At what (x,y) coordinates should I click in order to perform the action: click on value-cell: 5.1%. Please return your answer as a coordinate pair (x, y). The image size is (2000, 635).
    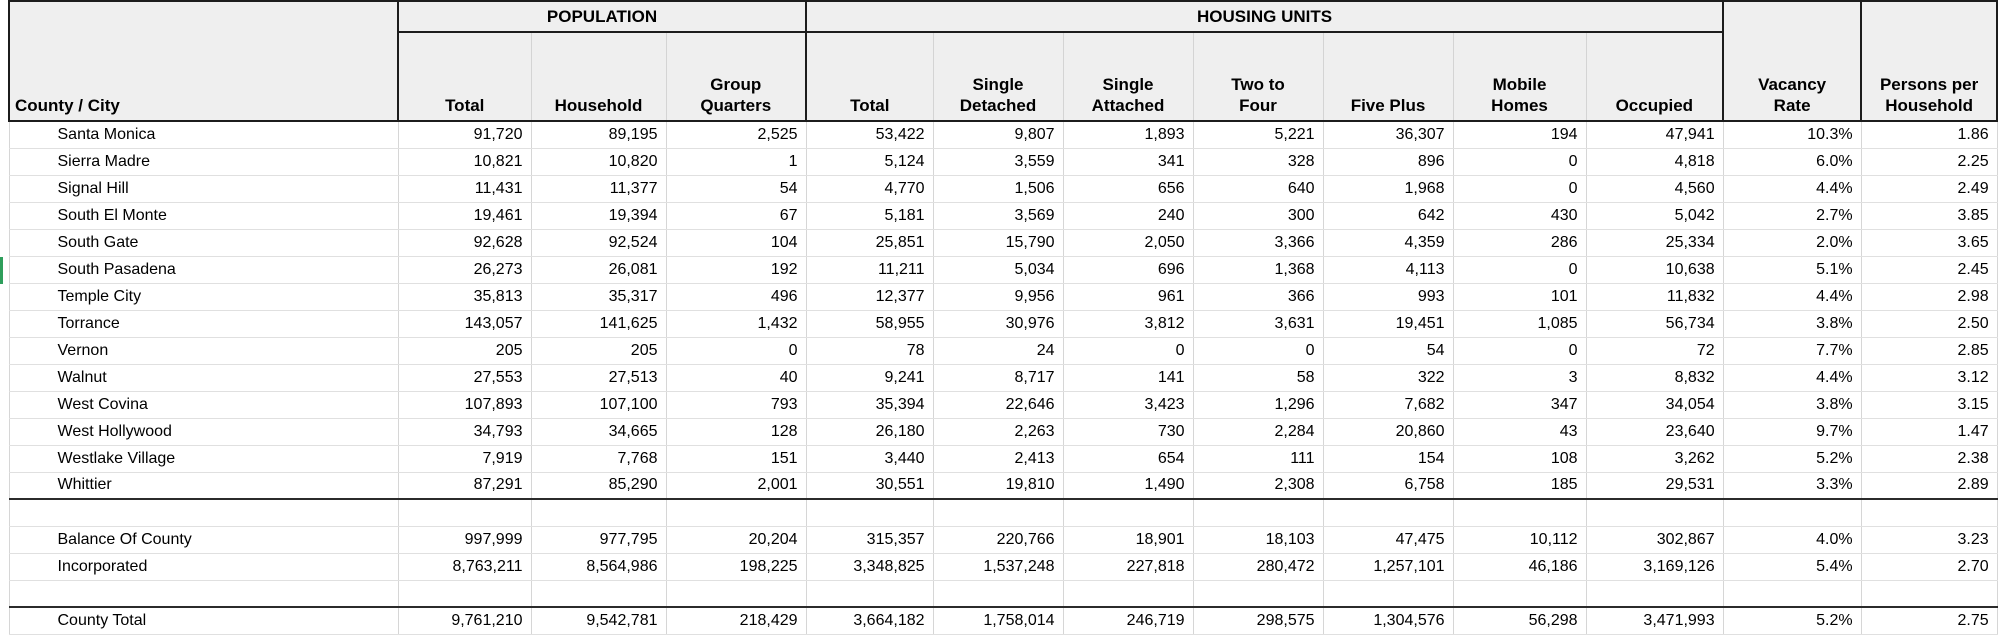
    Looking at the image, I should click on (1792, 270).